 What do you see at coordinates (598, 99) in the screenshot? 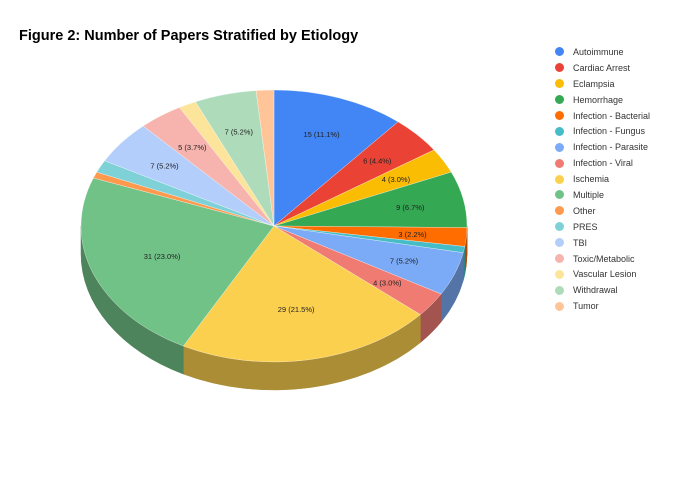
I see `legend-label: Hemorrhage` at bounding box center [598, 99].